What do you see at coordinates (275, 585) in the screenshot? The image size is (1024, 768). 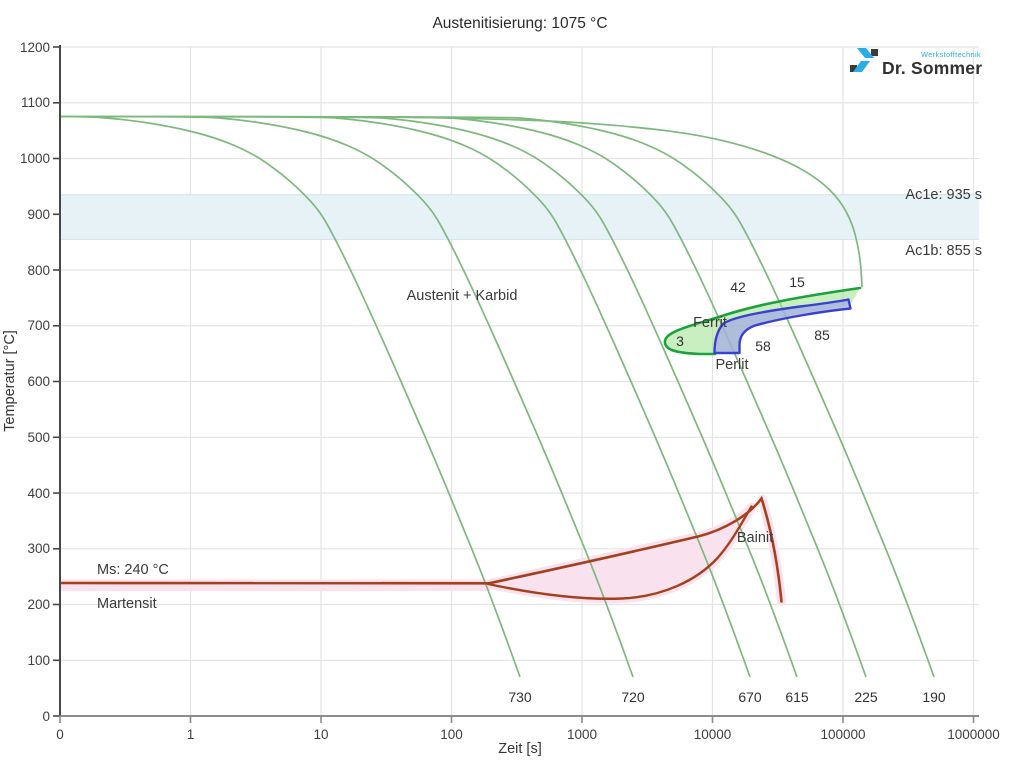 I see `martensite-pink-band` at bounding box center [275, 585].